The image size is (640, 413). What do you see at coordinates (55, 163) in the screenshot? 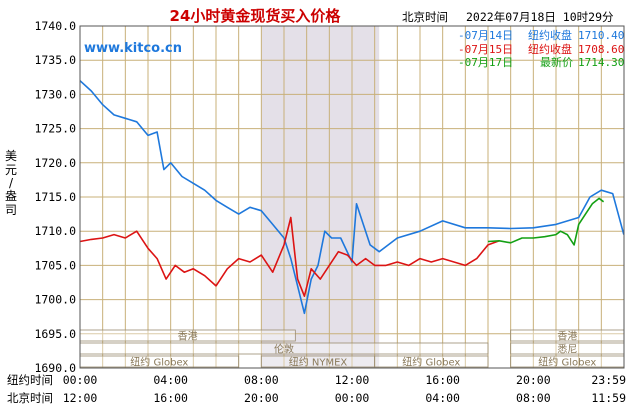
I see `y-tick-label: 1720.0` at bounding box center [55, 163].